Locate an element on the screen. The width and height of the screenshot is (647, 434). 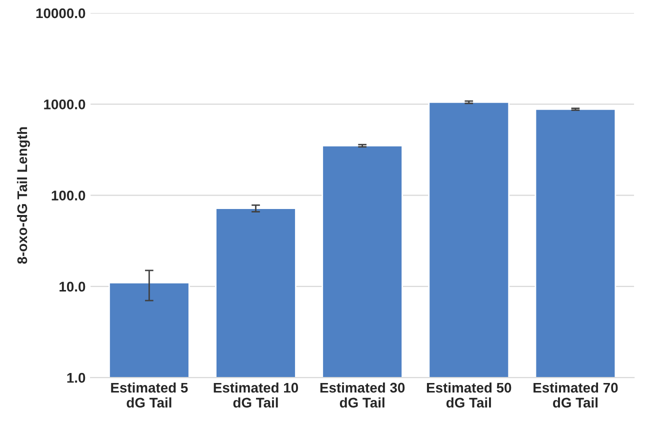
y-tick-label: 1.0 is located at coordinates (76, 377).